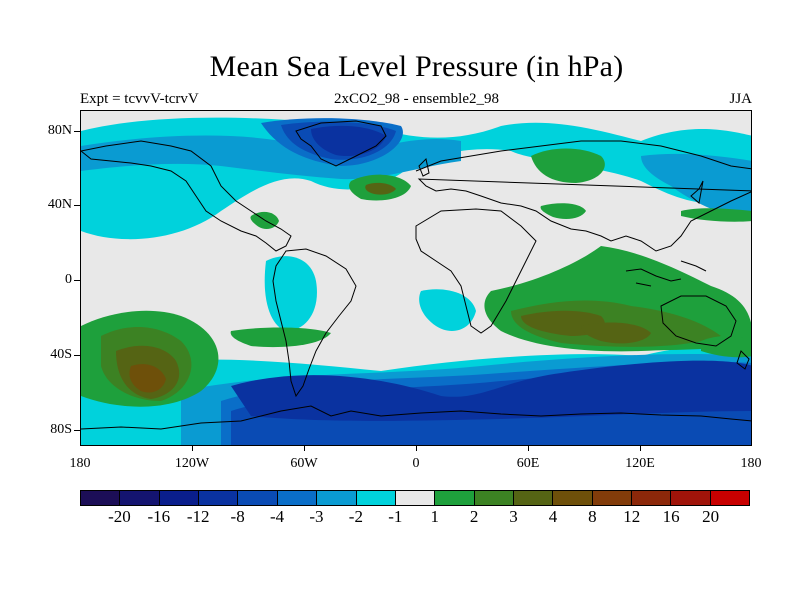 The height and width of the screenshot is (600, 800). Describe the element at coordinates (583, 196) in the screenshot. I see `coast-eurasia` at that location.